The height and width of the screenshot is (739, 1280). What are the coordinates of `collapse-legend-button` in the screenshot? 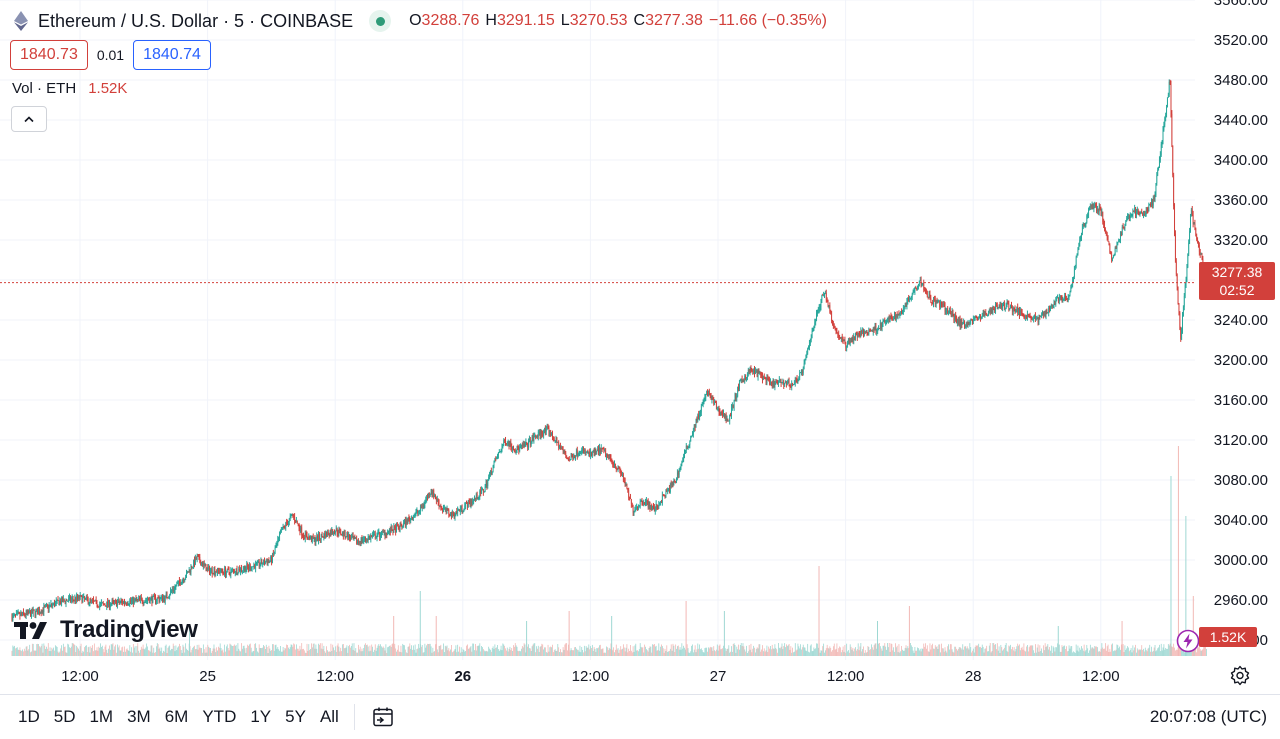 It's located at (29, 119).